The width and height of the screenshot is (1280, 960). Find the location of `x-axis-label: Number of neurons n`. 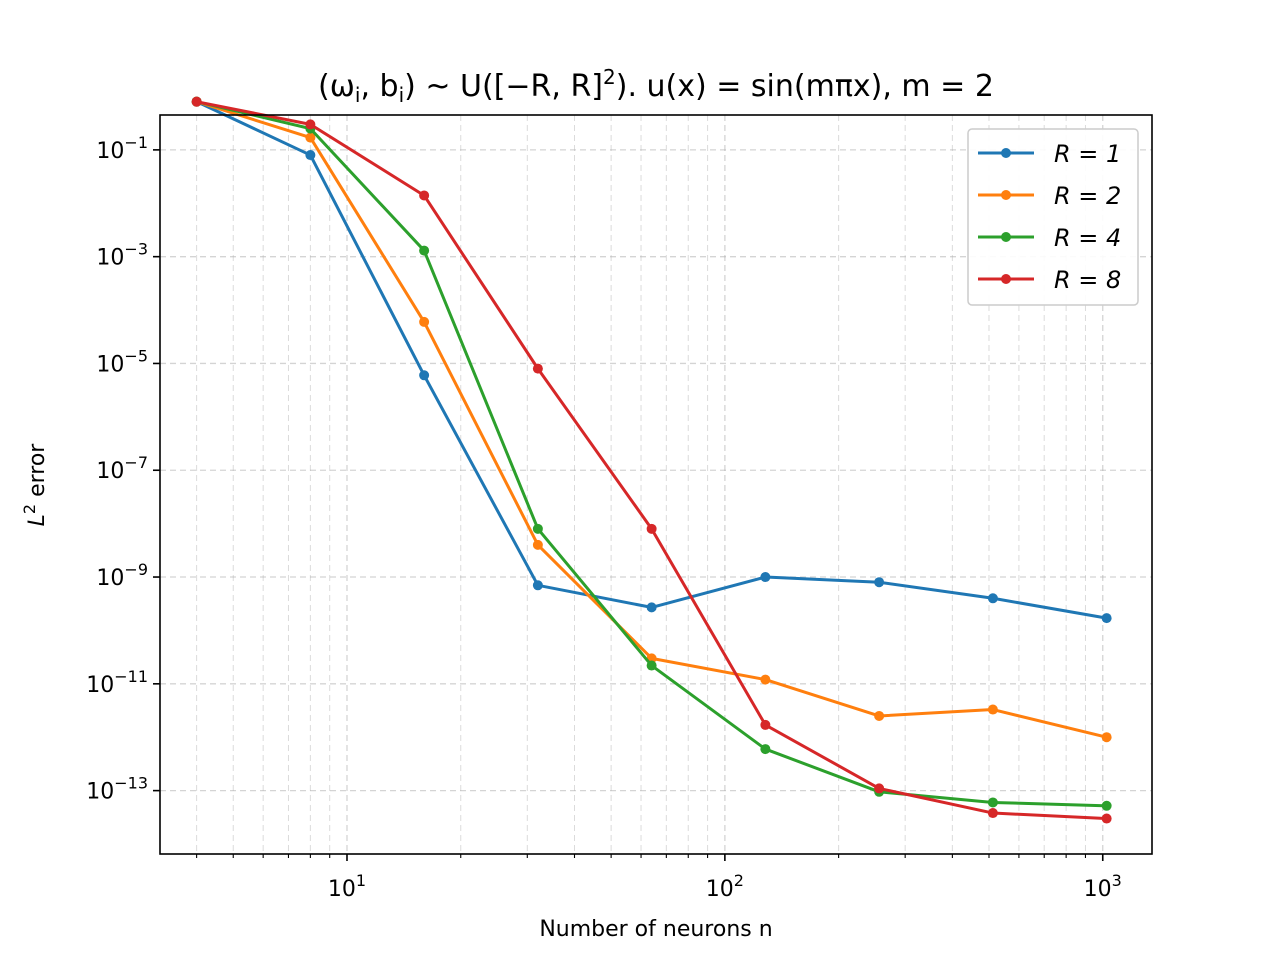

x-axis-label: Number of neurons n is located at coordinates (655, 929).